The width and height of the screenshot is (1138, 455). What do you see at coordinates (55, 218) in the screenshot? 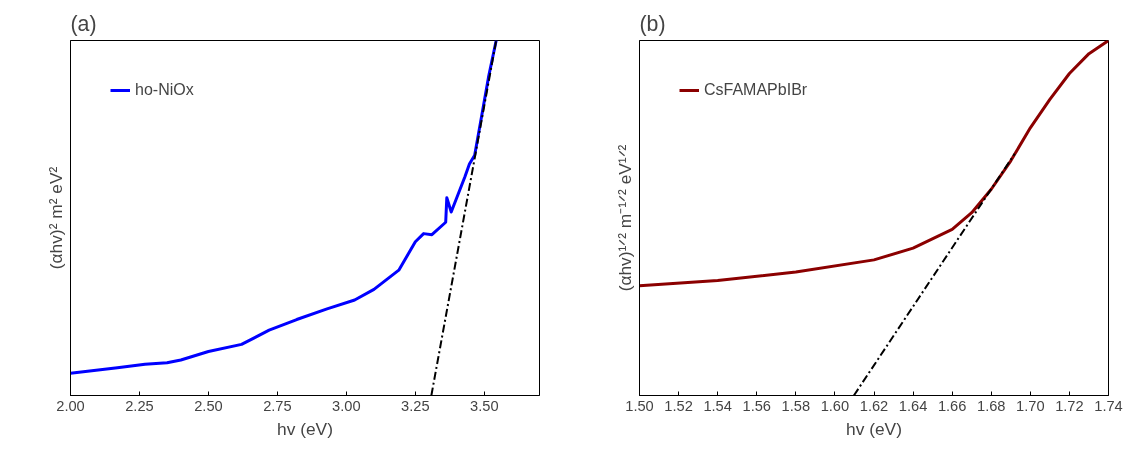
I see `y-axis-title: (αhv)² m² eV²` at bounding box center [55, 218].